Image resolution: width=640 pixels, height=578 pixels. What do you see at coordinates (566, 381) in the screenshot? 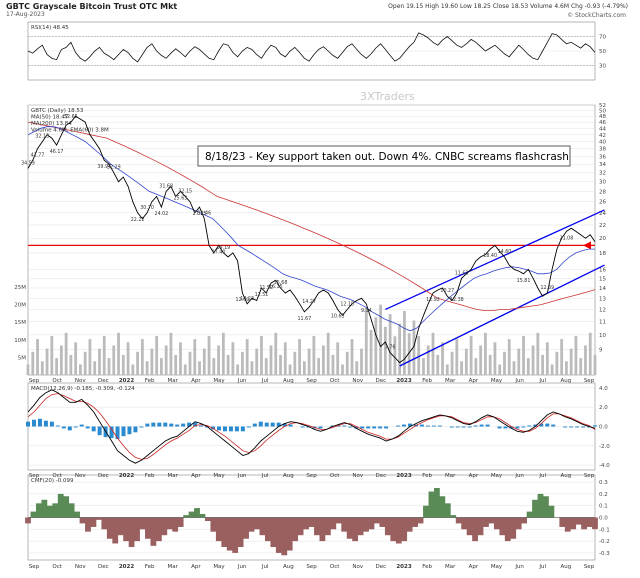
I see `price-x-tick: Aug` at bounding box center [566, 381].